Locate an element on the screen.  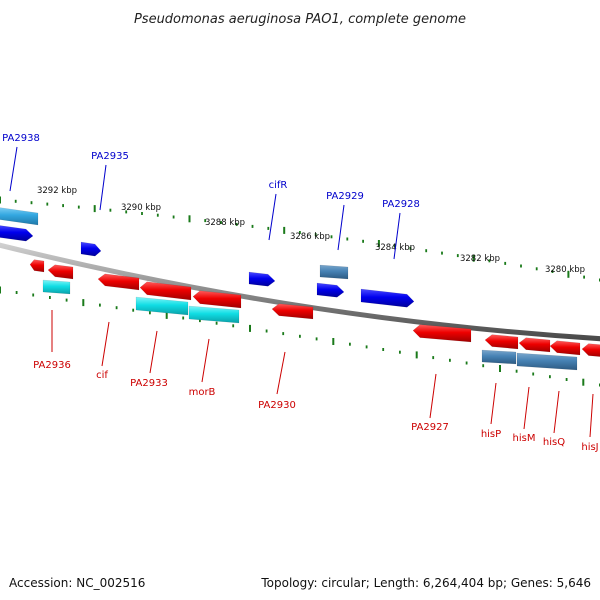
gene-label: PA2938 is located at coordinates (21, 138).